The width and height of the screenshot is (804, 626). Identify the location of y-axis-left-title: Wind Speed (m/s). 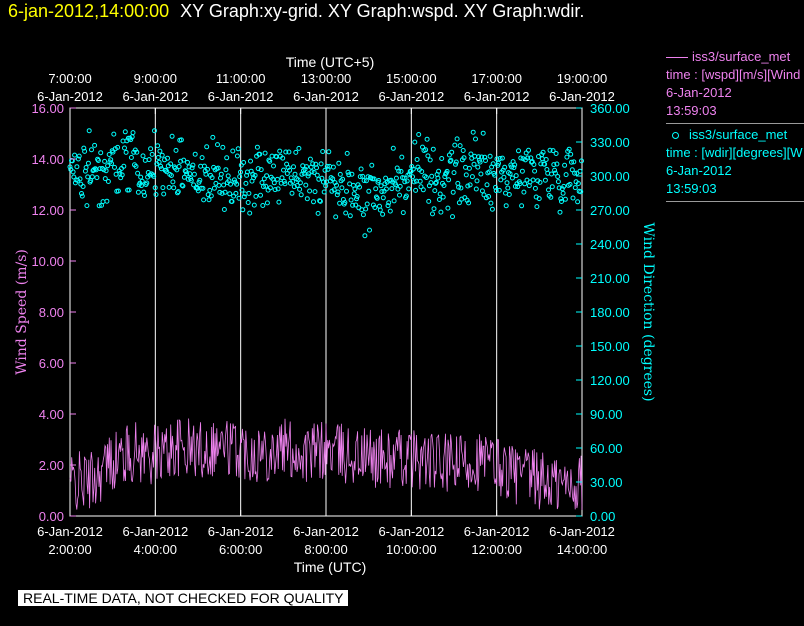
(22, 312).